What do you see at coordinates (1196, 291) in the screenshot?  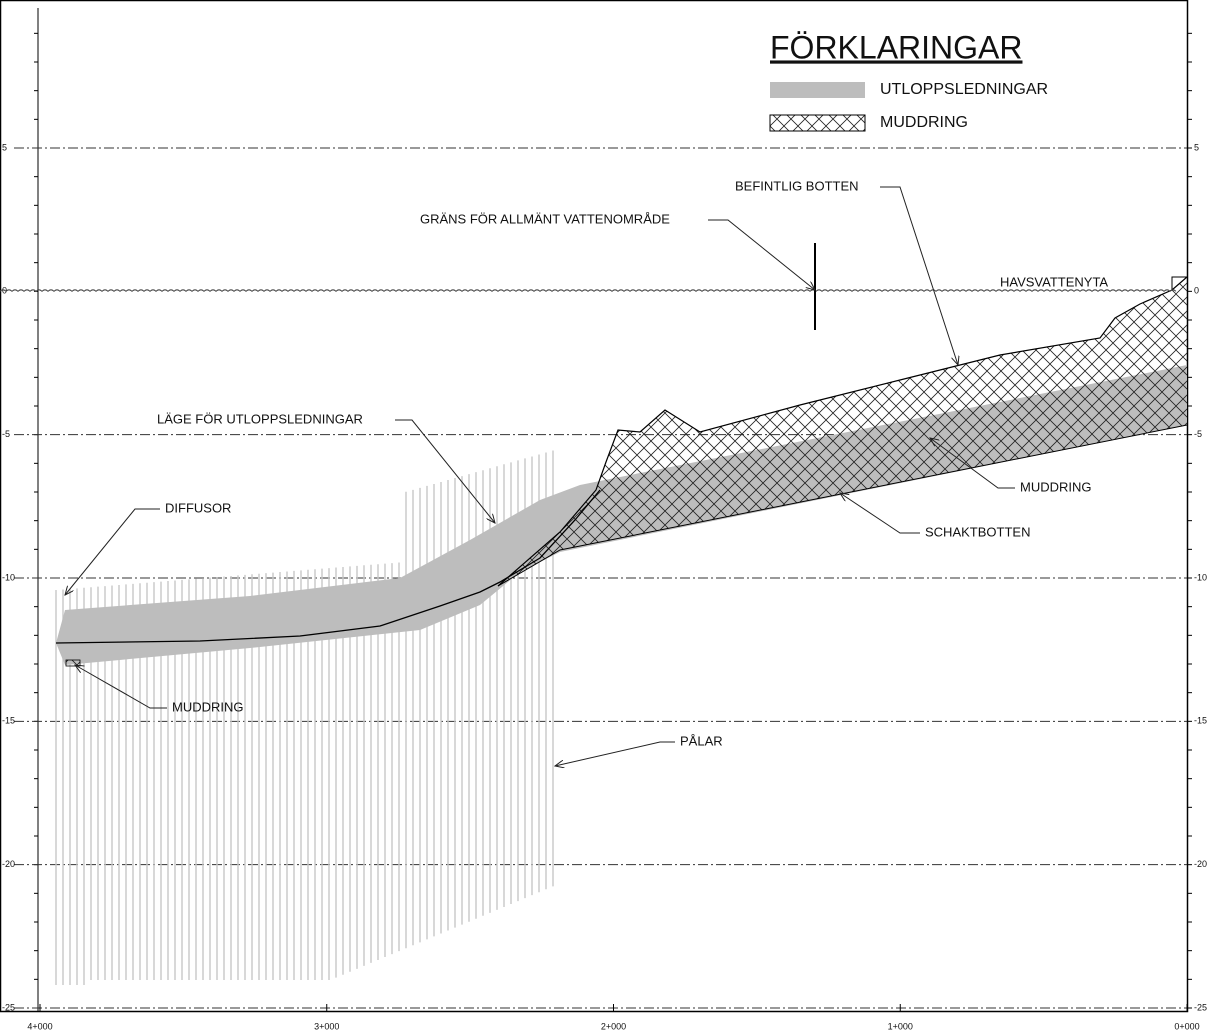 I see `y-tick-label: 0` at bounding box center [1196, 291].